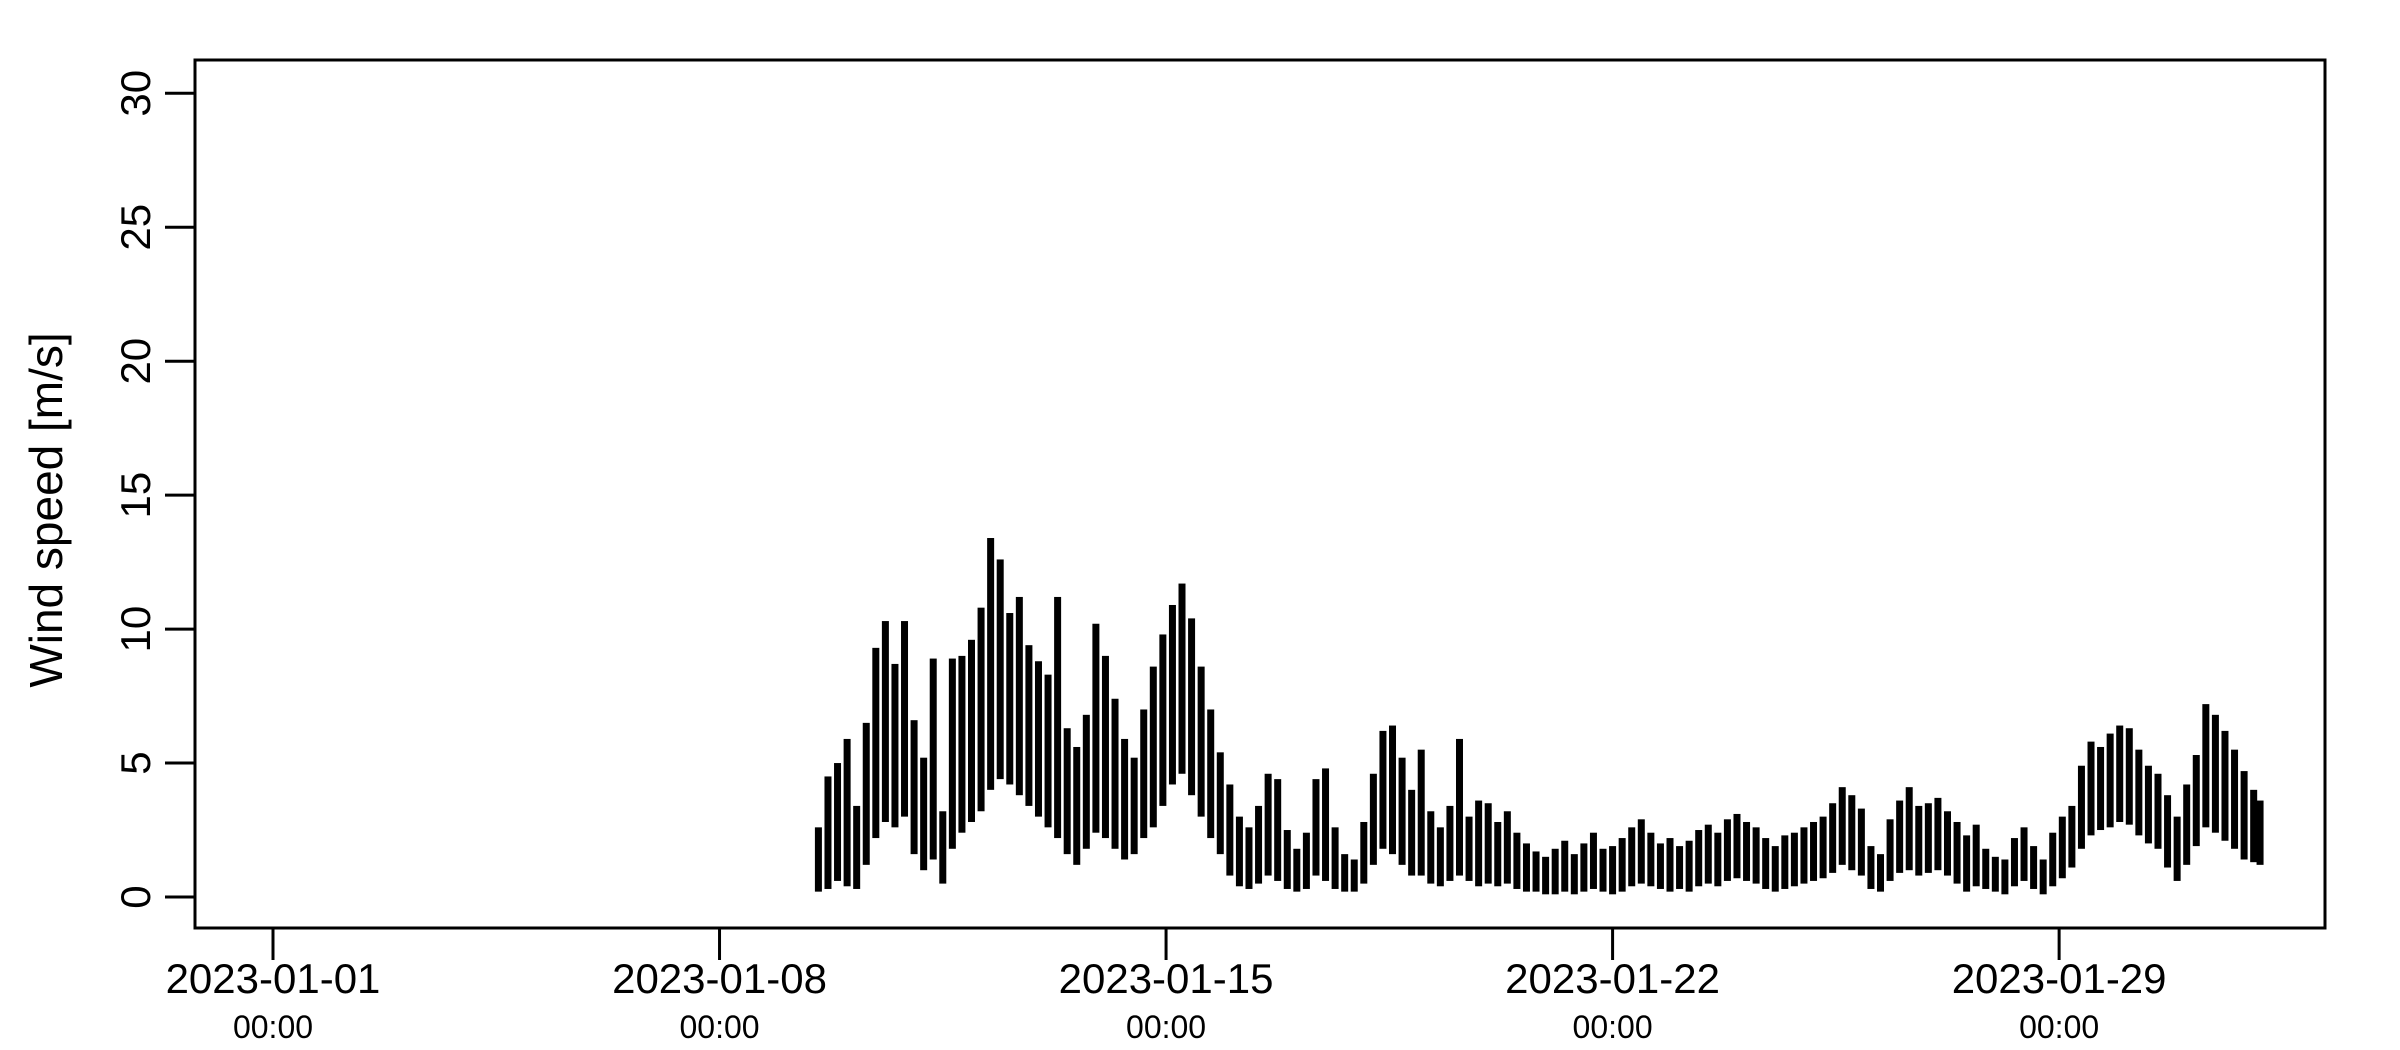  Describe the element at coordinates (2059, 978) in the screenshot. I see `x-tick-date-label: 2023-01-29` at that location.